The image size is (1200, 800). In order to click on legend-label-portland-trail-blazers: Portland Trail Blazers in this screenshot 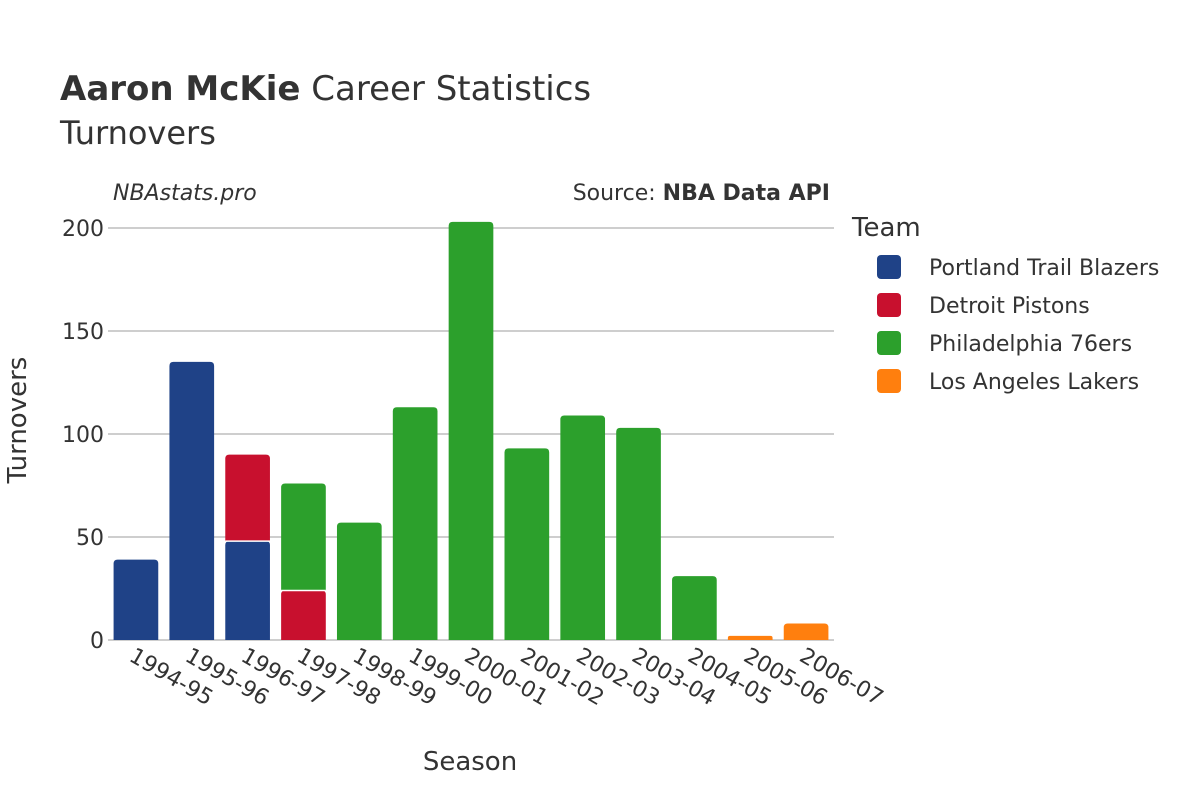, I will do `click(1044, 268)`.